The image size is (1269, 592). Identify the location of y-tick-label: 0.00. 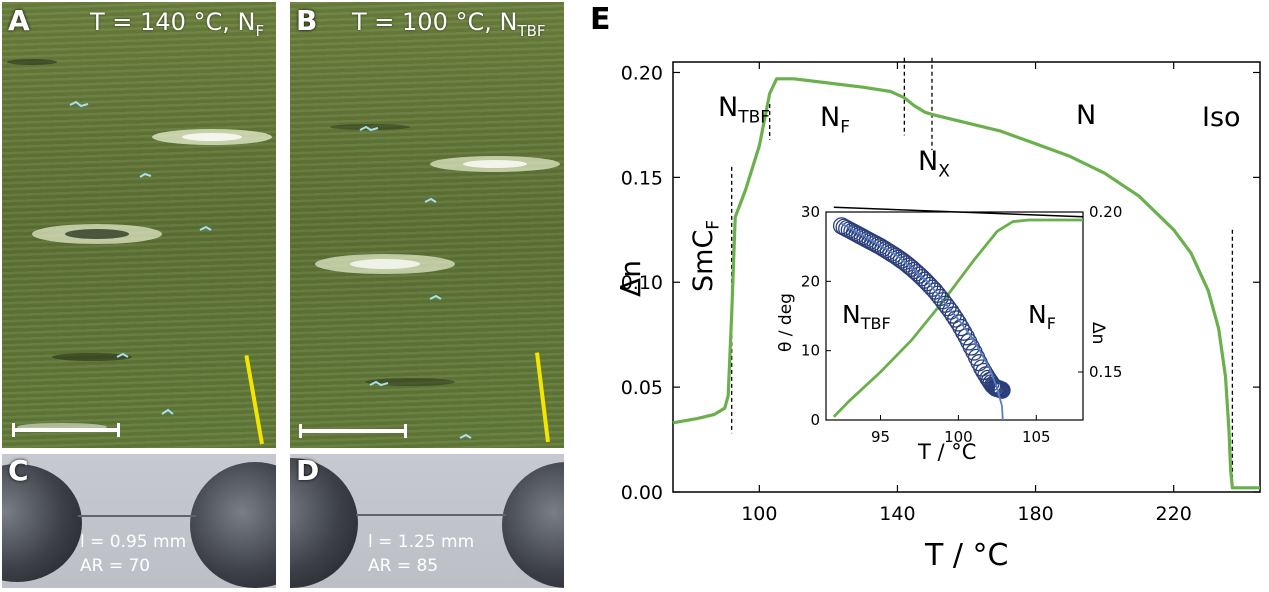
(642, 493).